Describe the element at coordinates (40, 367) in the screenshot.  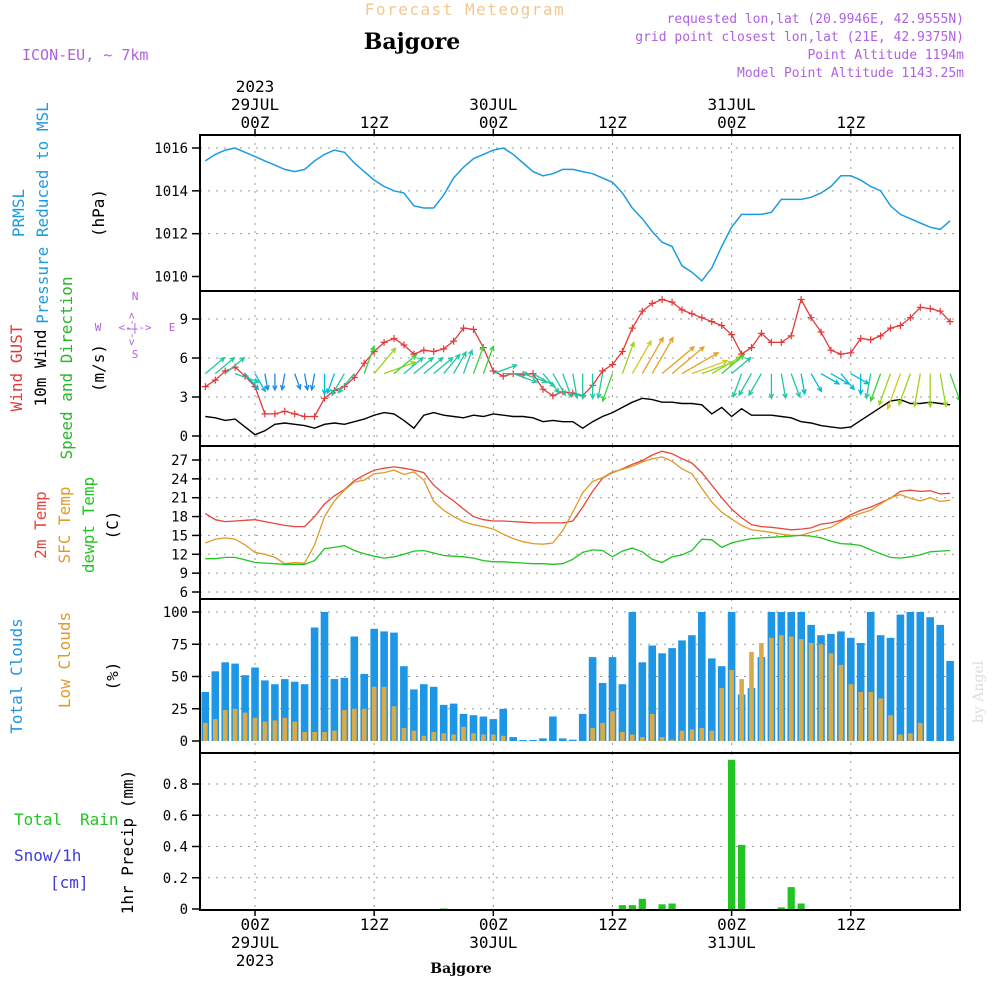
I see `wind-10m-label: 10m Wind` at that location.